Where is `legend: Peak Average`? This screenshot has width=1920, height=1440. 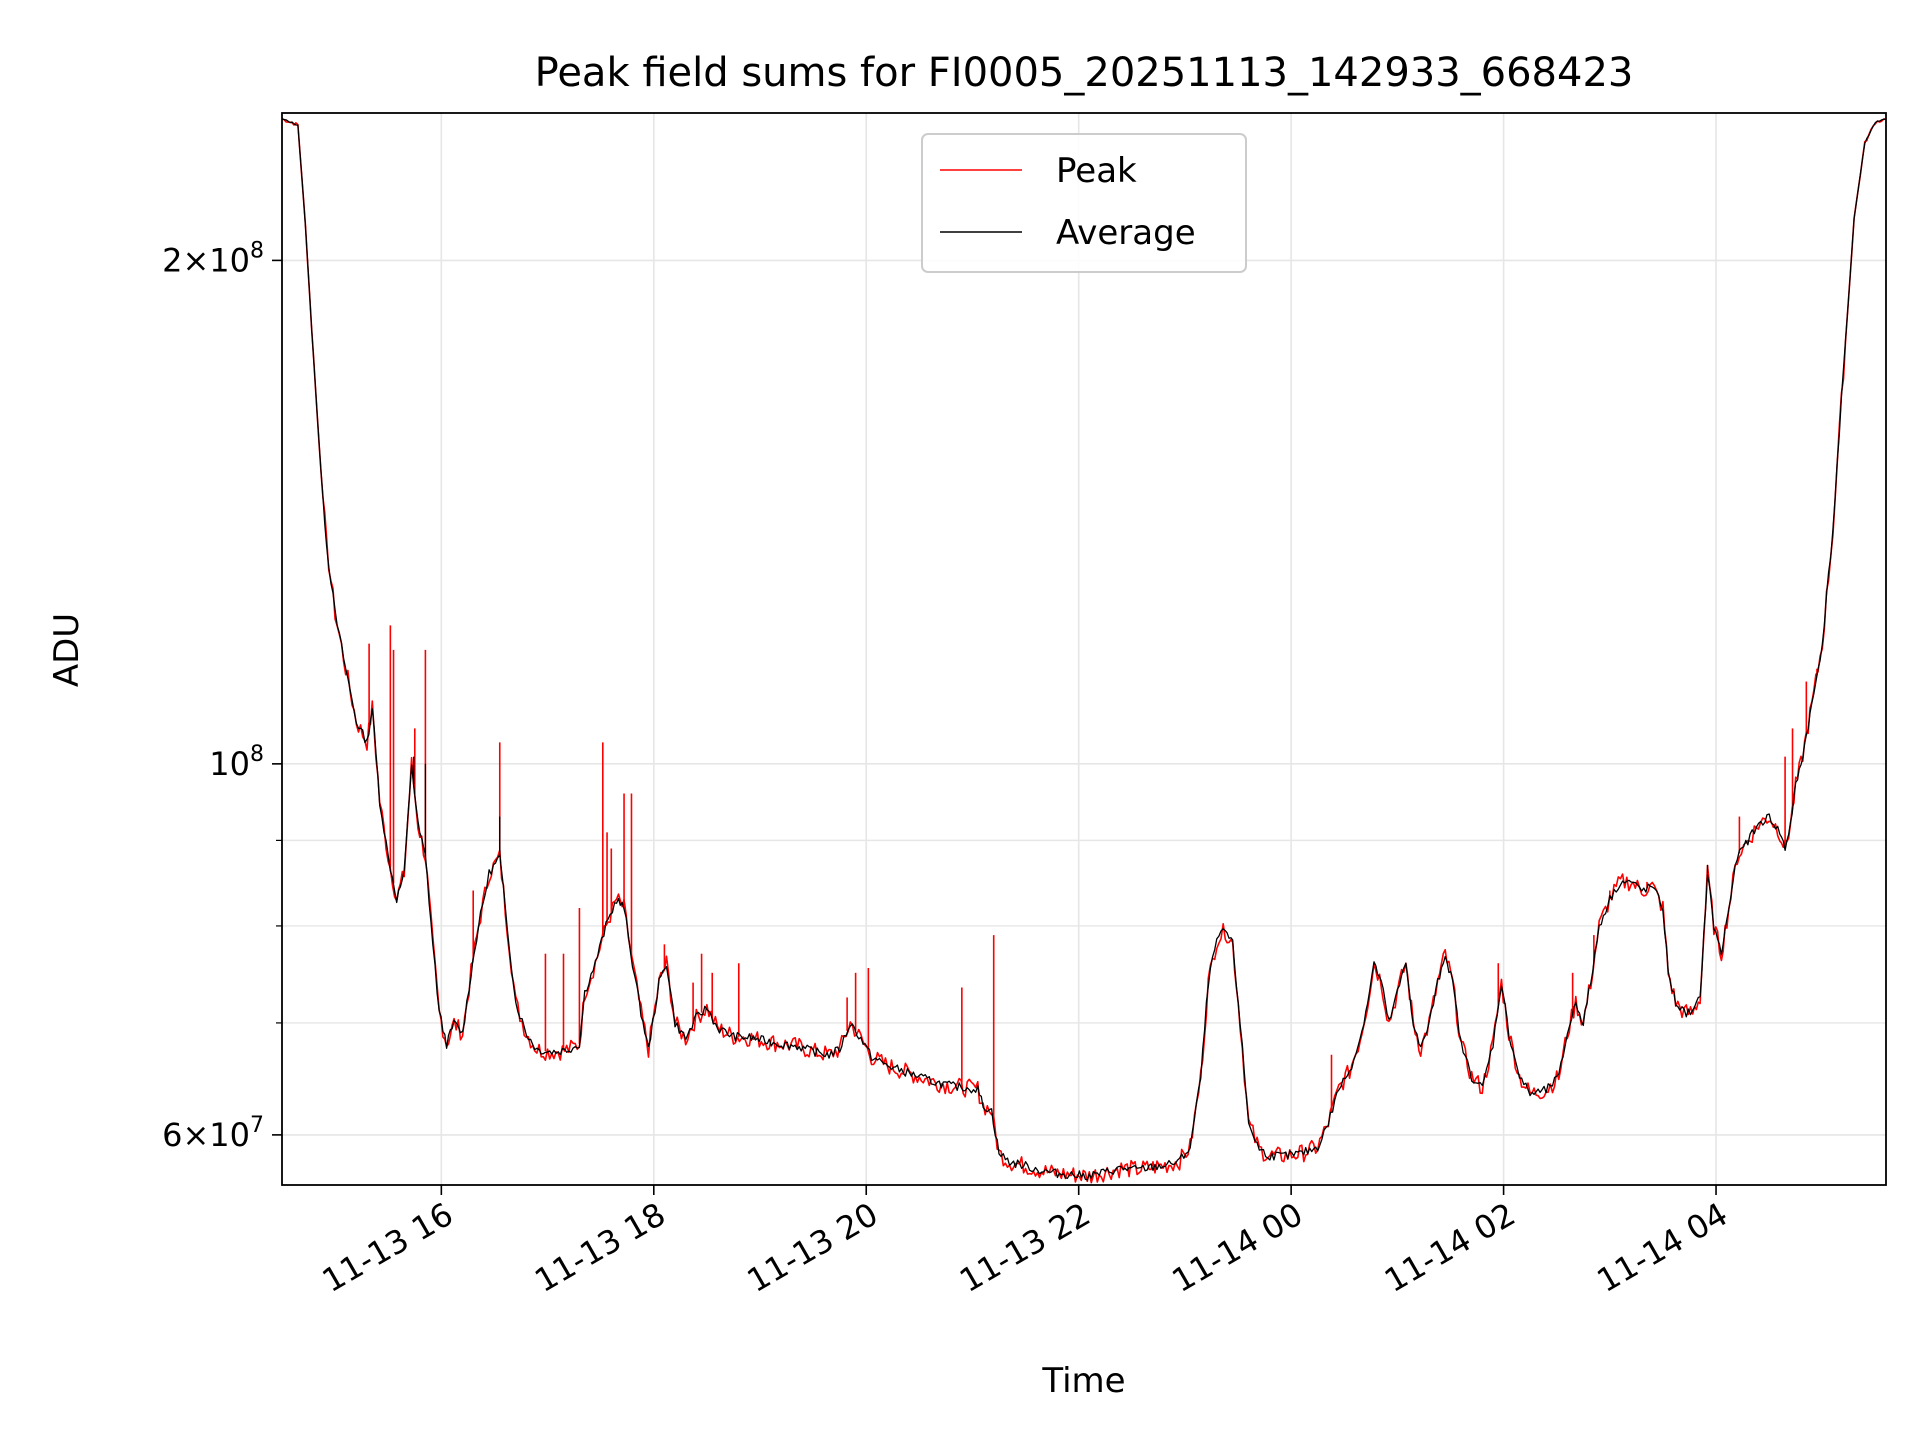 legend: Peak Average is located at coordinates (1084, 203).